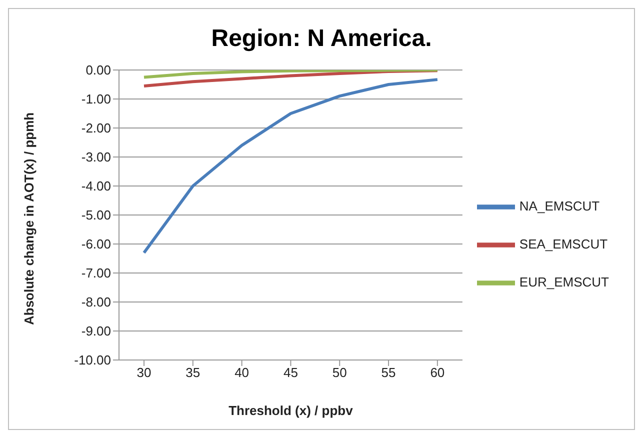 The height and width of the screenshot is (437, 643). Describe the element at coordinates (563, 244) in the screenshot. I see `legend-label: SEA_EMSCUT` at that location.